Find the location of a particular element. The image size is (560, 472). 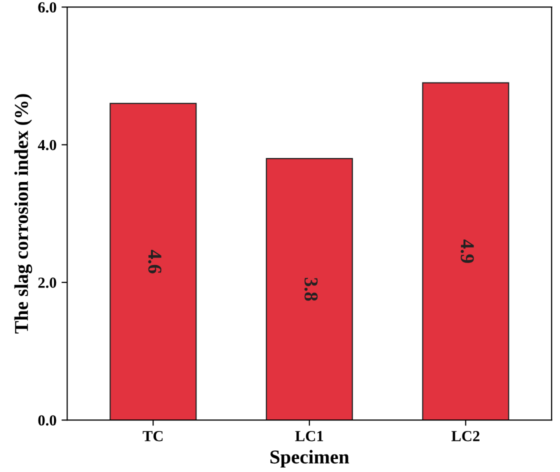

y-tick-label: 0.0 is located at coordinates (47, 420).